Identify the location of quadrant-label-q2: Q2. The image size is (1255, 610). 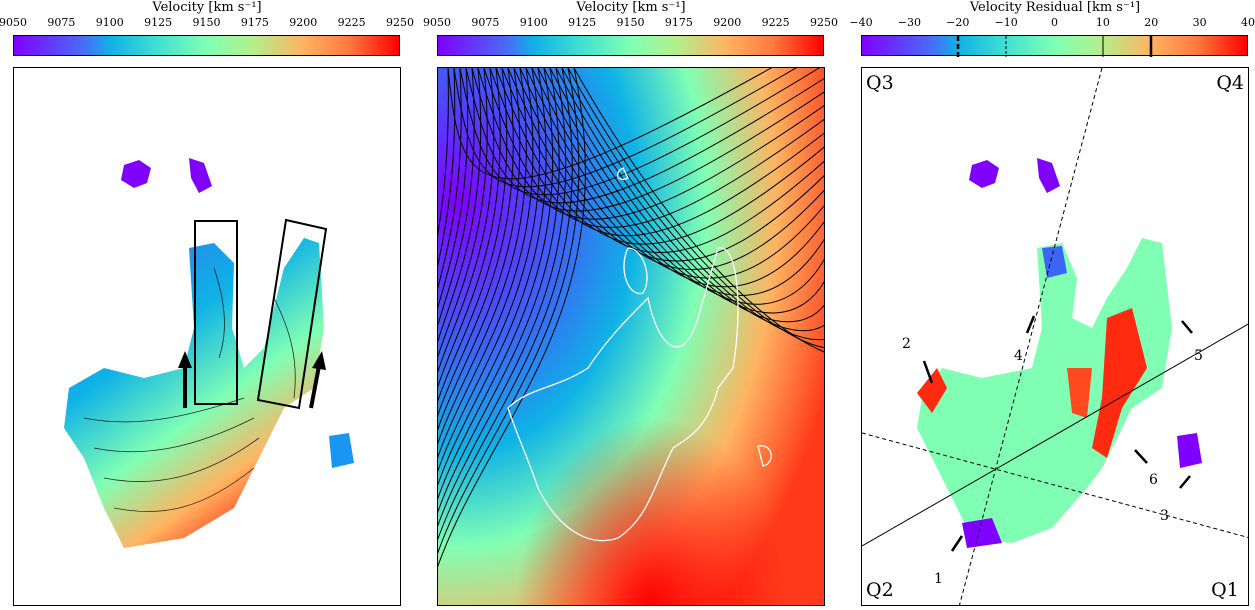
(880, 590).